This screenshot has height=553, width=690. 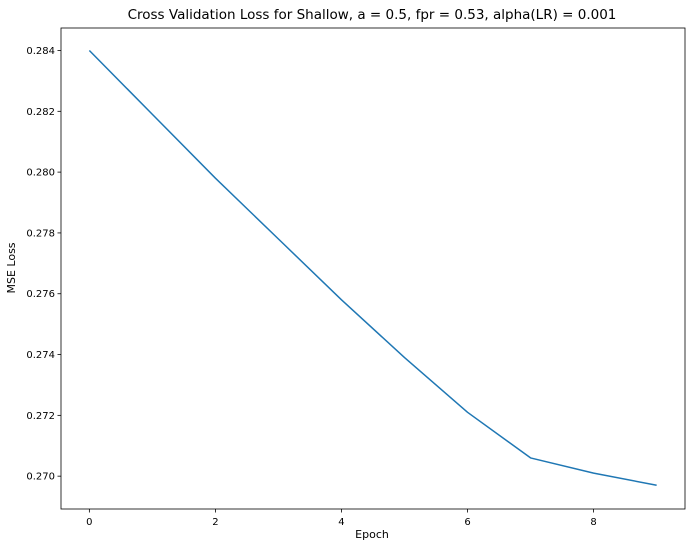 What do you see at coordinates (467, 522) in the screenshot?
I see `x-tick-label: 6` at bounding box center [467, 522].